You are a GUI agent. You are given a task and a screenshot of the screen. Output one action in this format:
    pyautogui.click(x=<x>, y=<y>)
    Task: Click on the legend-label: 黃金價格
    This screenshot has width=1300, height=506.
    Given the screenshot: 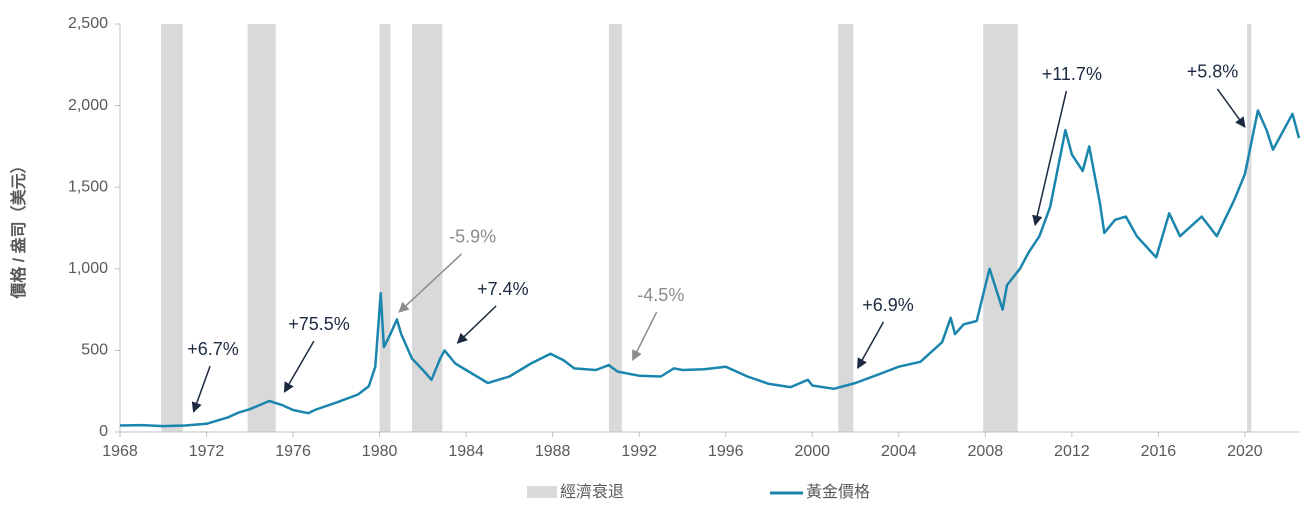 What is the action you would take?
    pyautogui.click(x=838, y=492)
    